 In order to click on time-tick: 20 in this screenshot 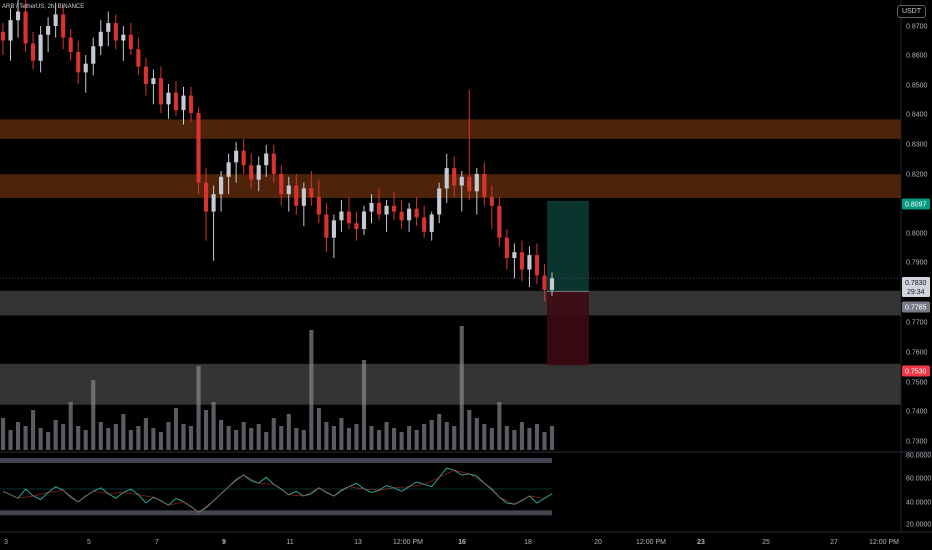, I will do `click(598, 542)`.